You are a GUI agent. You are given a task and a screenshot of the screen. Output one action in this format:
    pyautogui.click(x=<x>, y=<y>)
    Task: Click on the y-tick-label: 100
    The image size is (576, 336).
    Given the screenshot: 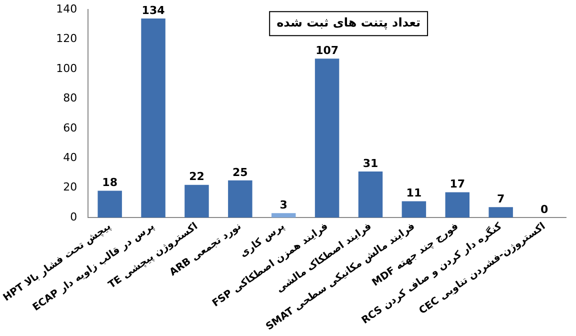 What is the action you would take?
    pyautogui.click(x=67, y=68)
    